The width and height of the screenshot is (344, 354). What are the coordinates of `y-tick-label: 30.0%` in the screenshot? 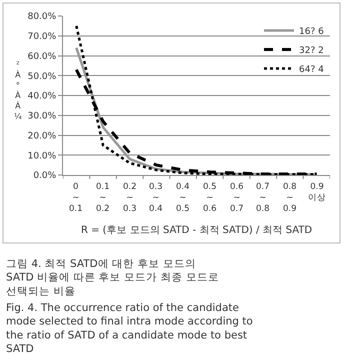 It's located at (42, 117).